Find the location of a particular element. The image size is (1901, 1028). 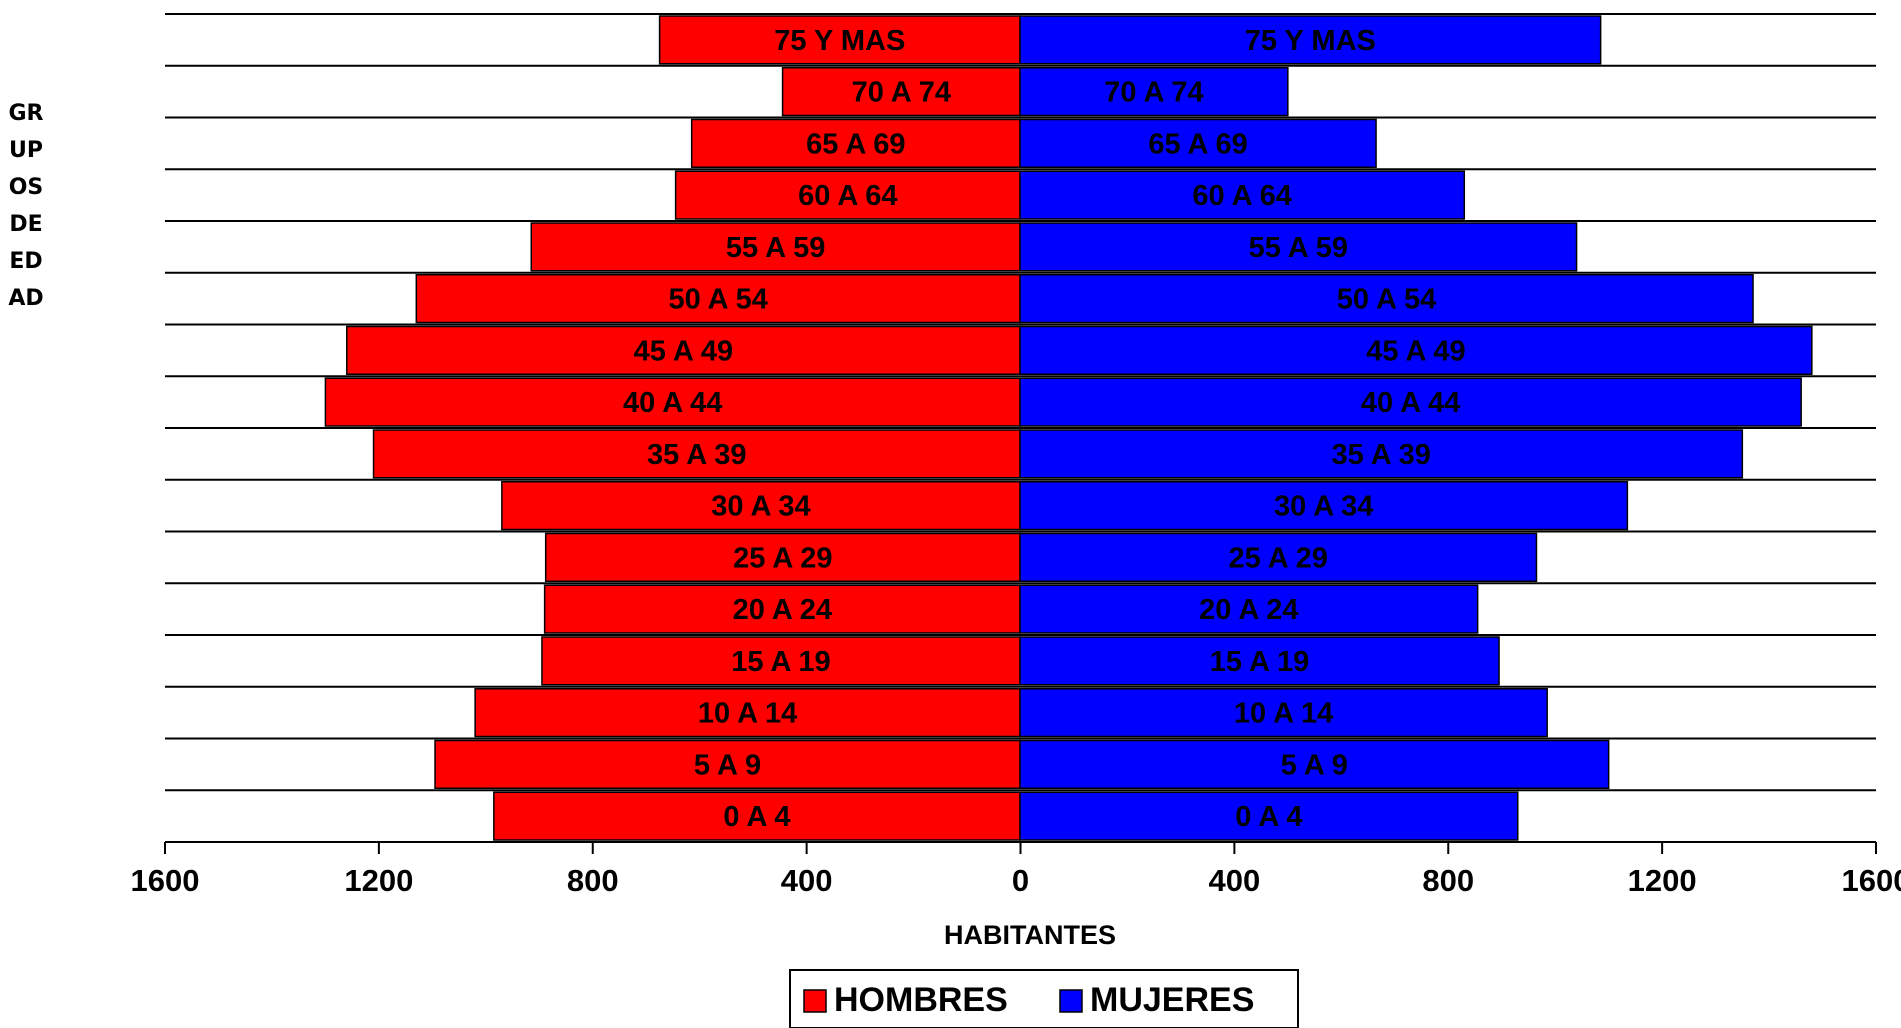

bar-label-hombres: 0 A 4 is located at coordinates (756, 817).